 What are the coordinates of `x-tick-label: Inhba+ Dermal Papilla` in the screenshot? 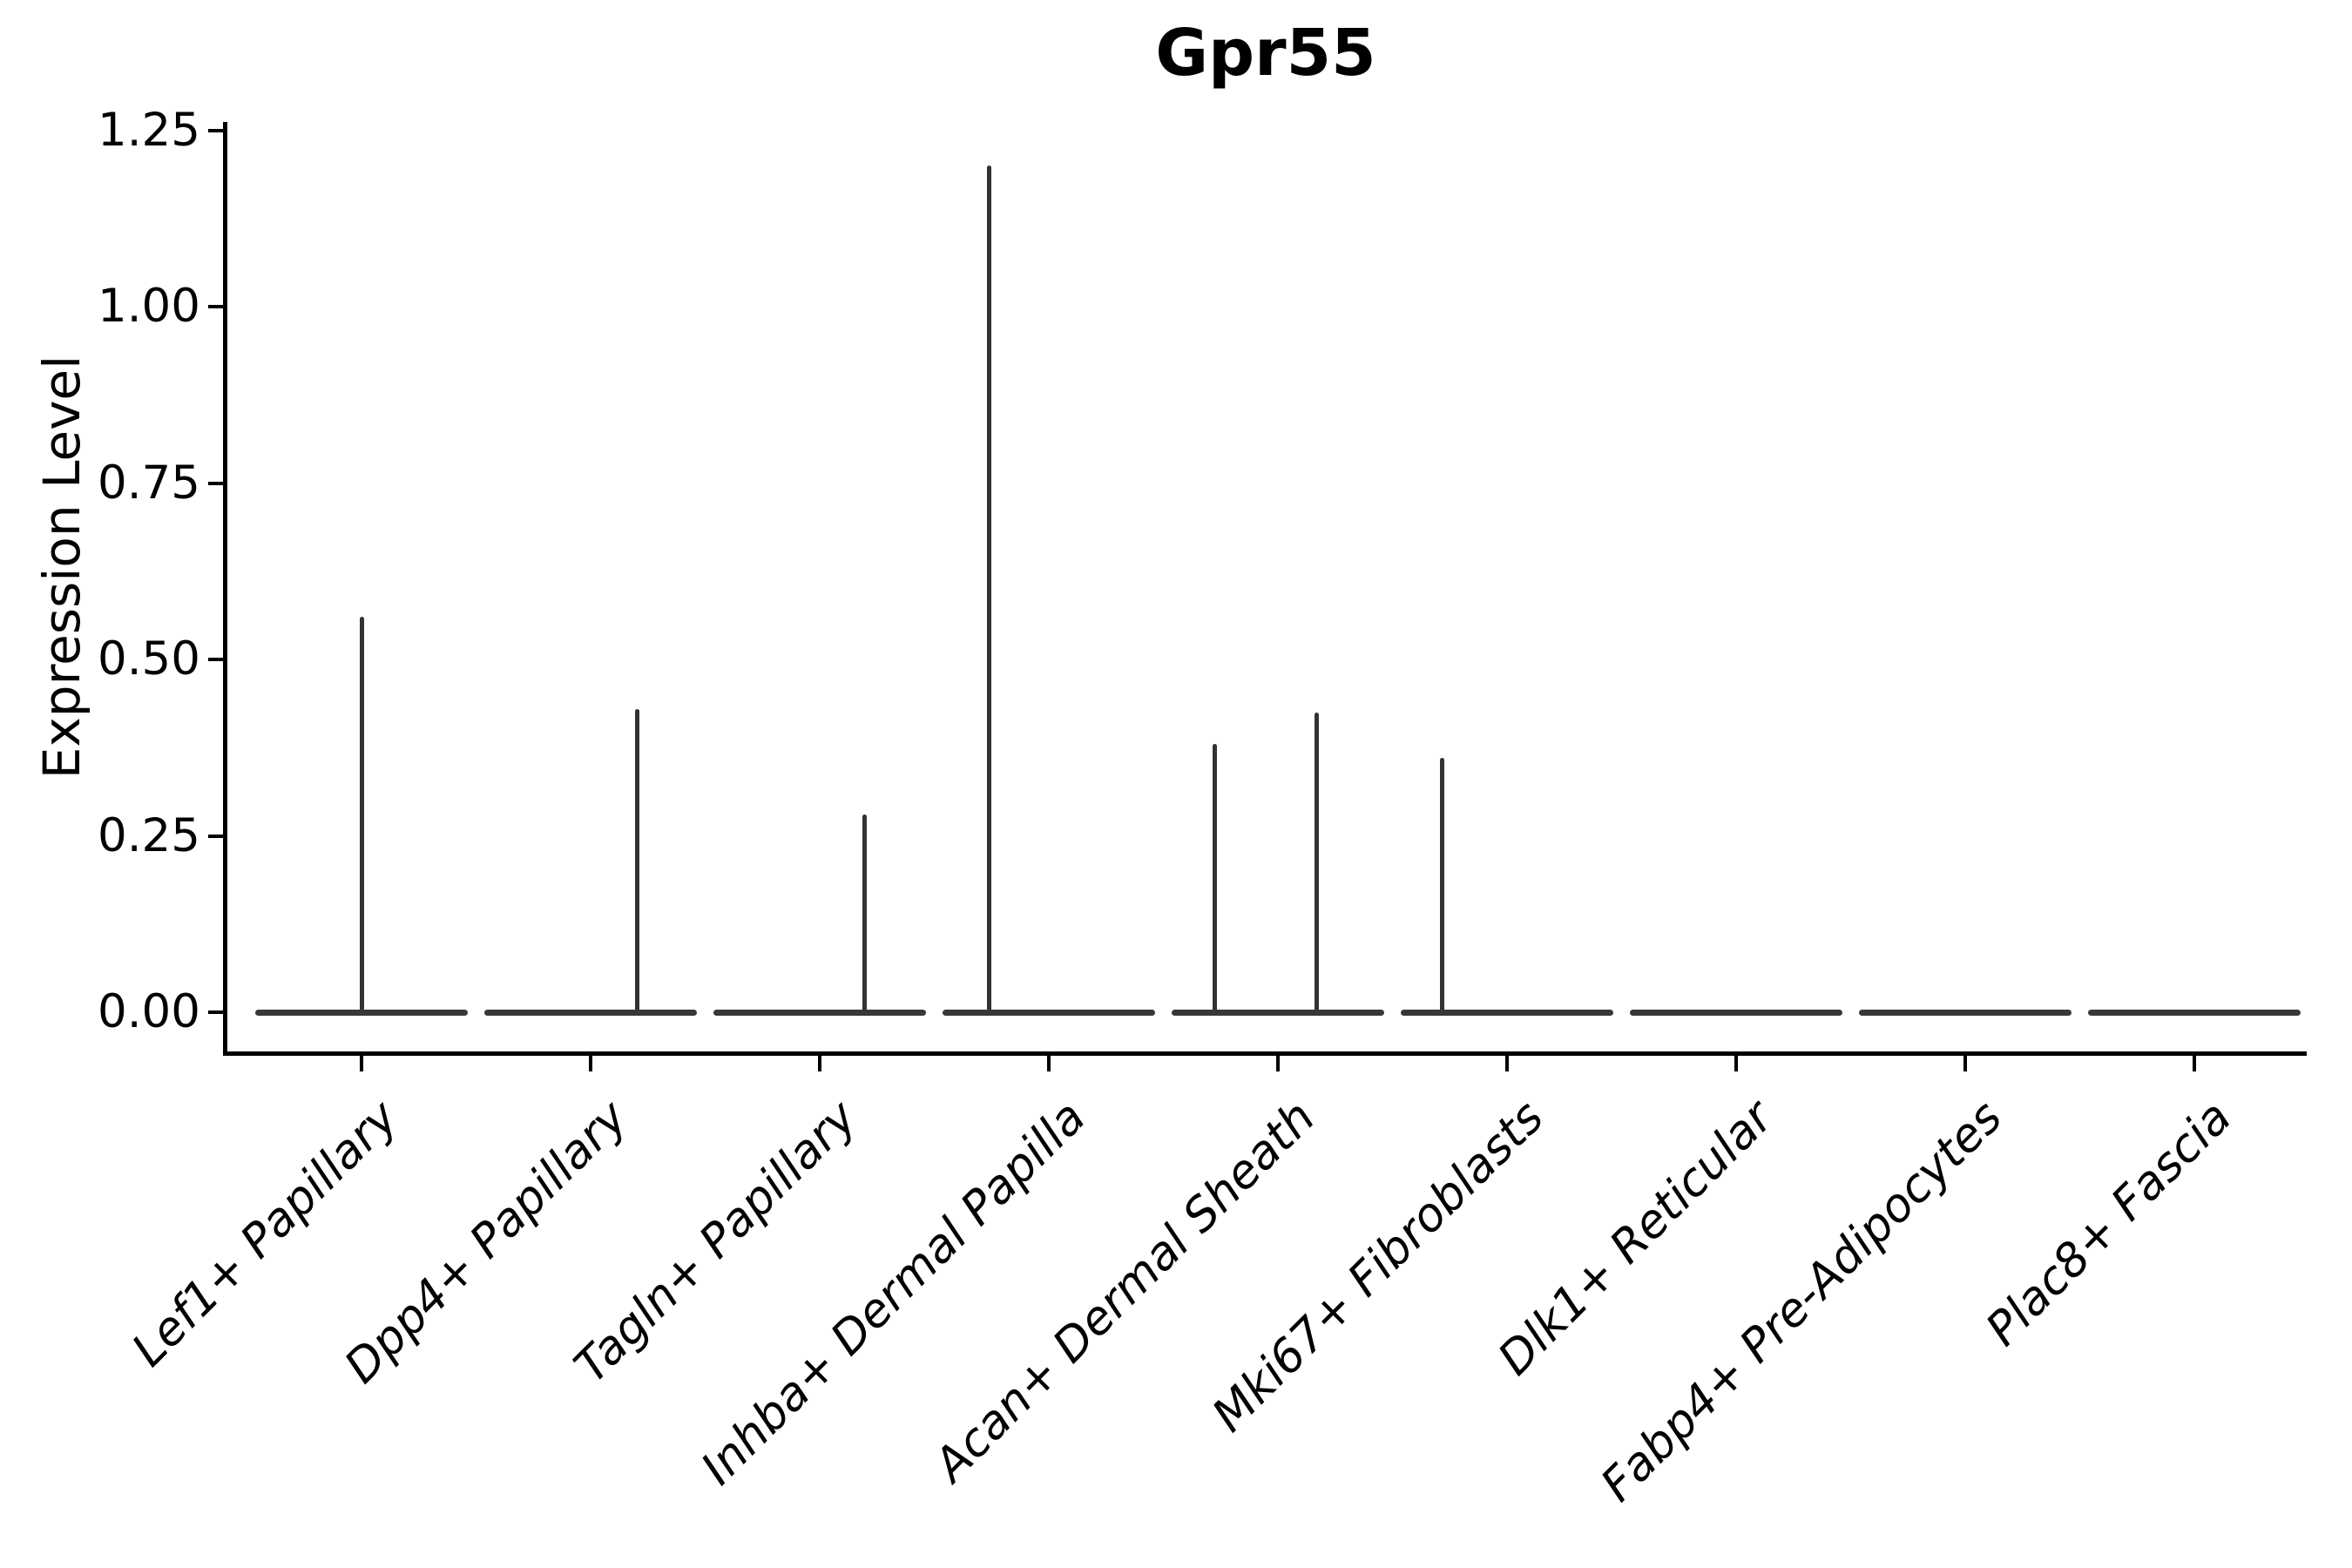 It's located at (894, 1293).